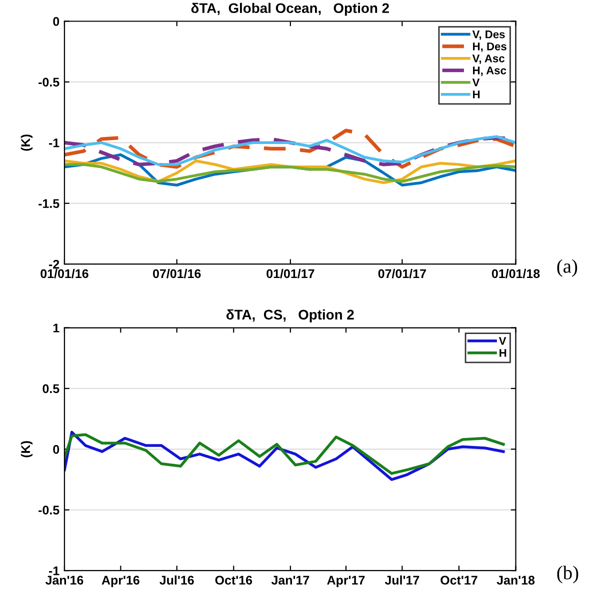 The height and width of the screenshot is (607, 614). What do you see at coordinates (402, 273) in the screenshot?
I see `x-tick-label: 07/01/17` at bounding box center [402, 273].